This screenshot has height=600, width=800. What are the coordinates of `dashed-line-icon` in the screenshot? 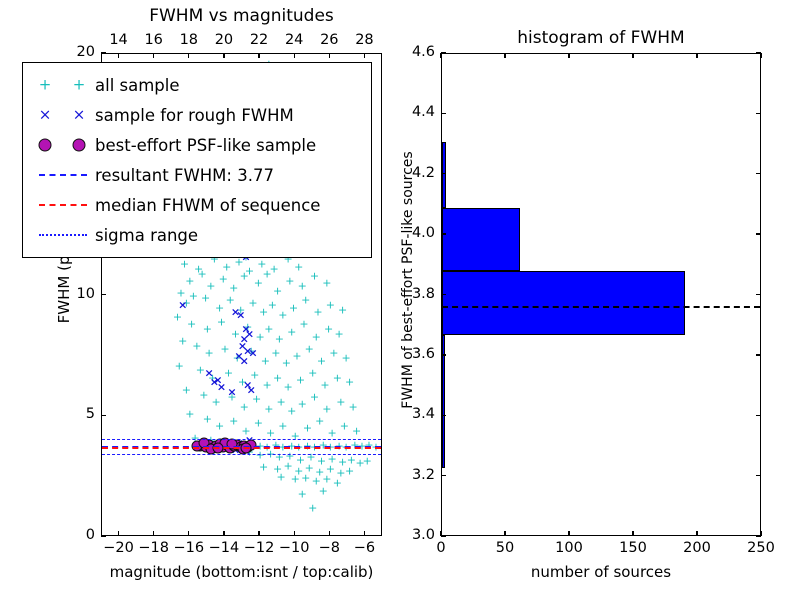 It's located at (63, 175).